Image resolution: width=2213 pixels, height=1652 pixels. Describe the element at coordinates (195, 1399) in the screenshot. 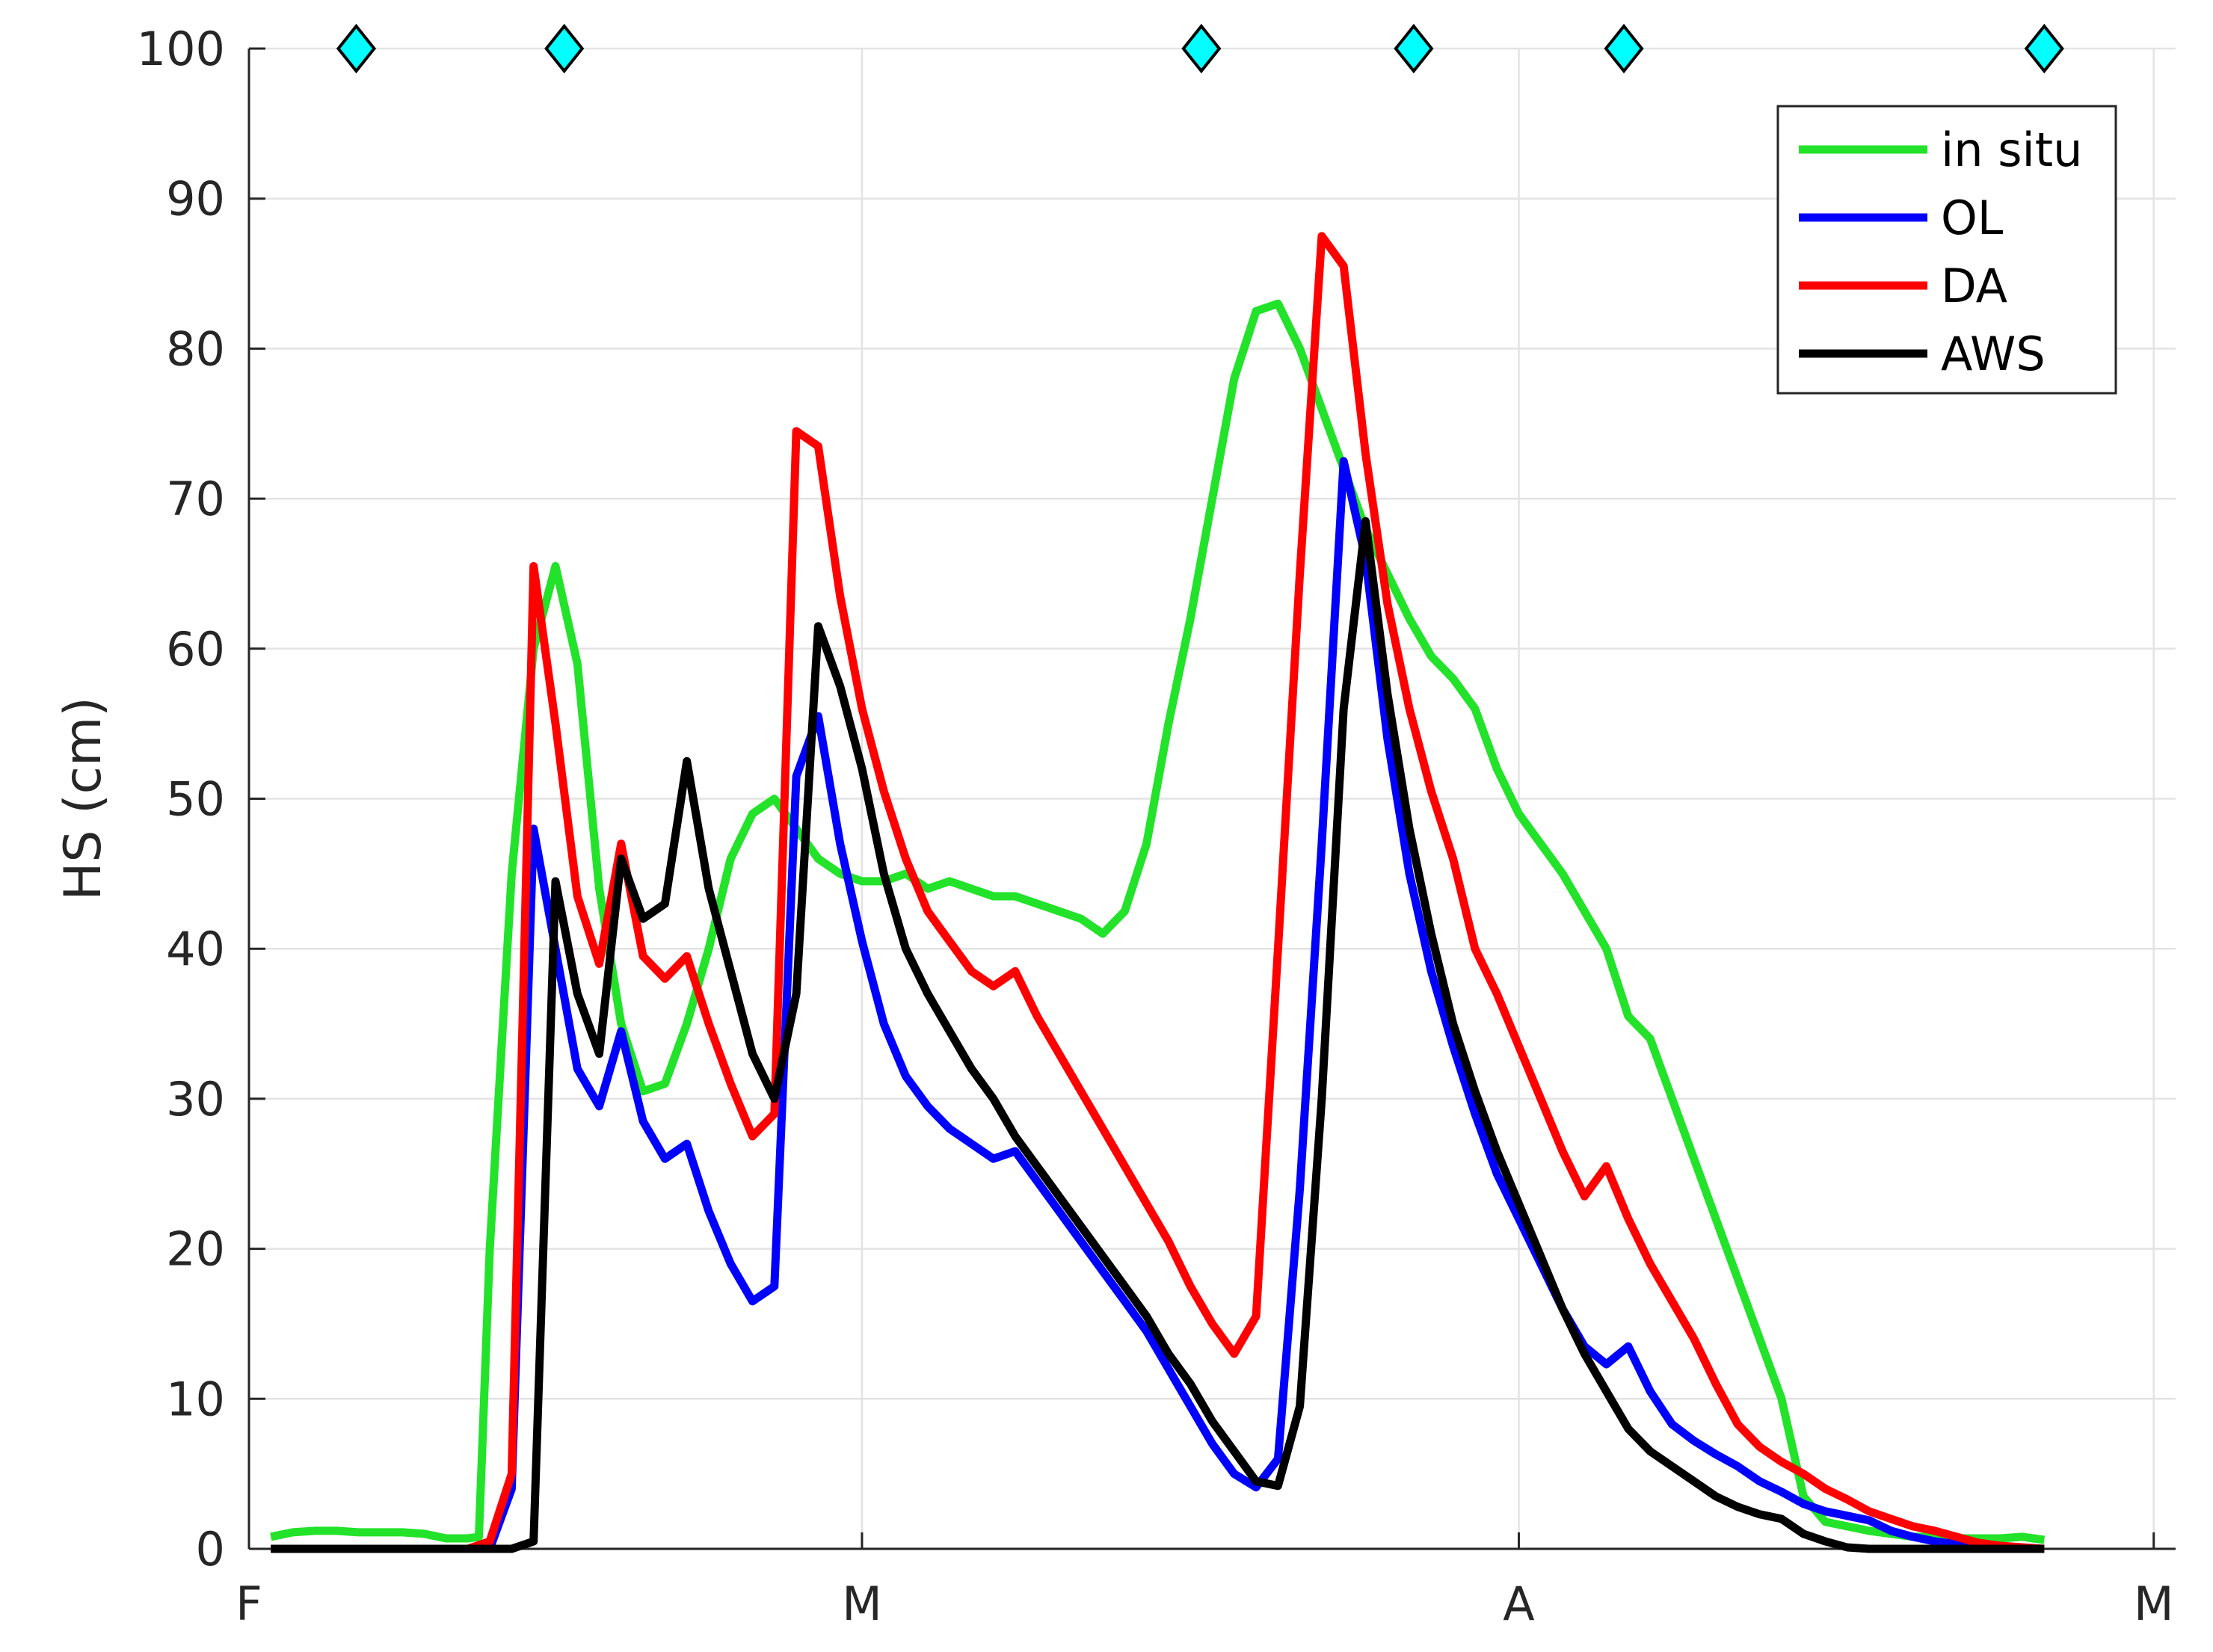

I see `y-tick-label: 10` at that location.